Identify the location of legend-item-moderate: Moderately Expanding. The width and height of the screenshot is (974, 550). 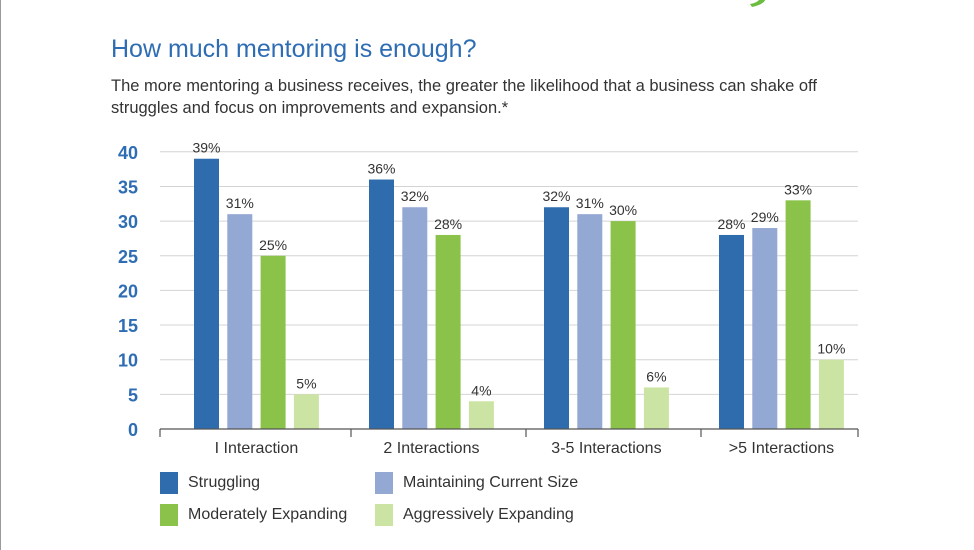
(253, 515).